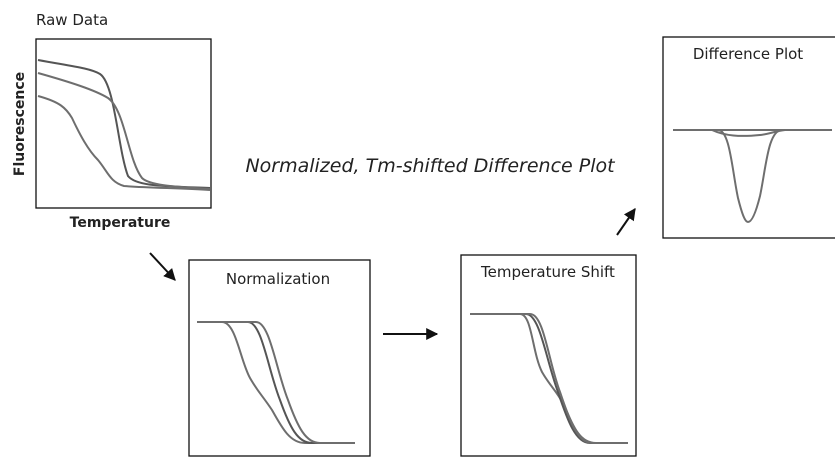 This screenshot has width=835, height=459. What do you see at coordinates (20, 124) in the screenshot?
I see `y-axis-label: Fluorescence` at bounding box center [20, 124].